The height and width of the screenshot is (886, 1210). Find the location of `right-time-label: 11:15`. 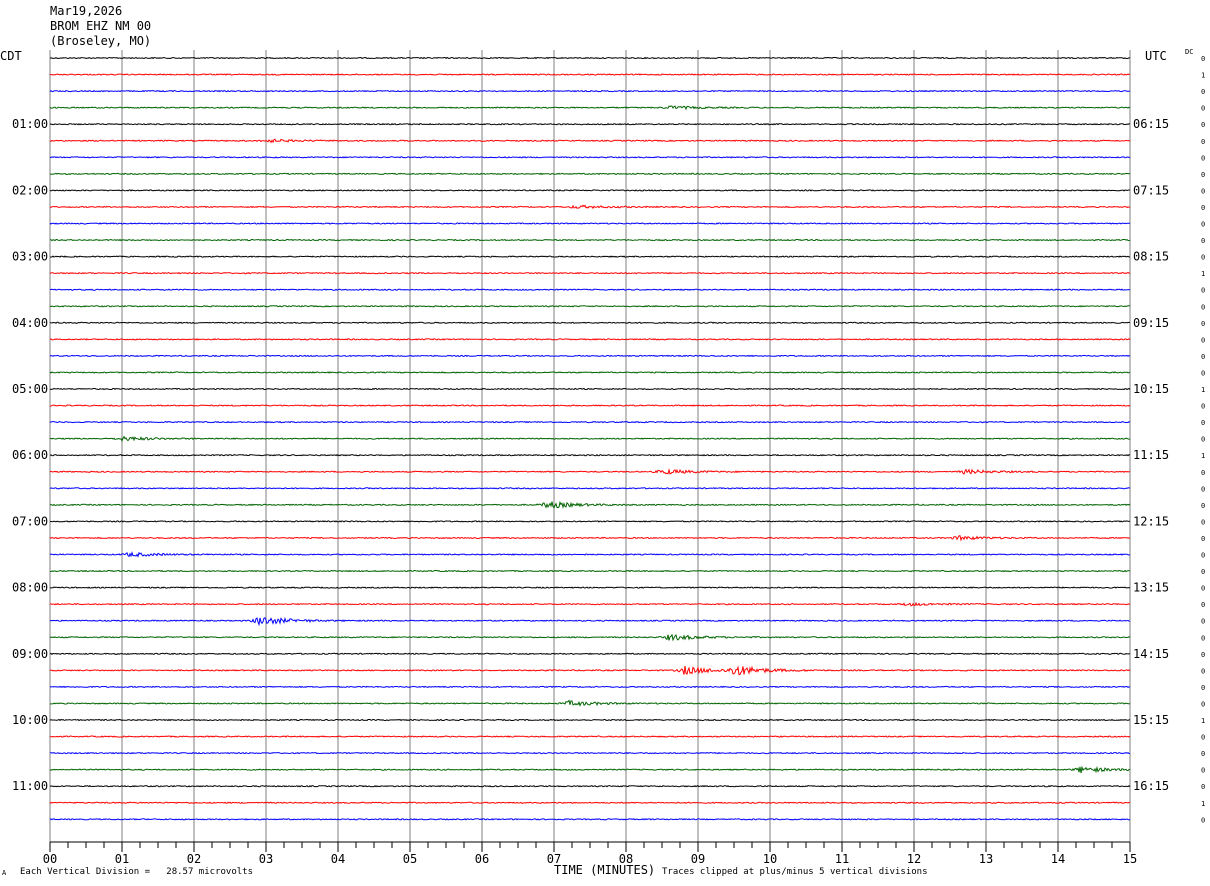

right-time-label: 11:15 is located at coordinates (1151, 455).